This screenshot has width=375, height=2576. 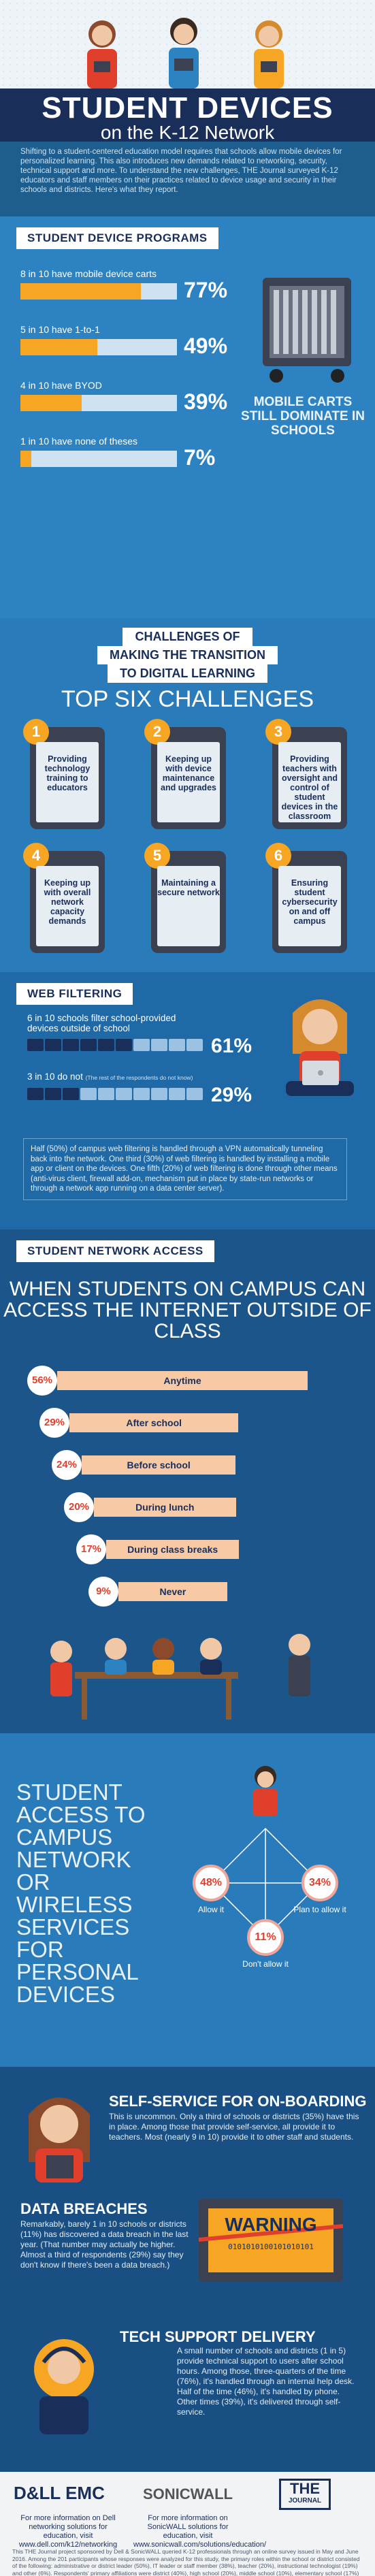 What do you see at coordinates (187, 108) in the screenshot?
I see `page-title: STUDENT DEVICES` at bounding box center [187, 108].